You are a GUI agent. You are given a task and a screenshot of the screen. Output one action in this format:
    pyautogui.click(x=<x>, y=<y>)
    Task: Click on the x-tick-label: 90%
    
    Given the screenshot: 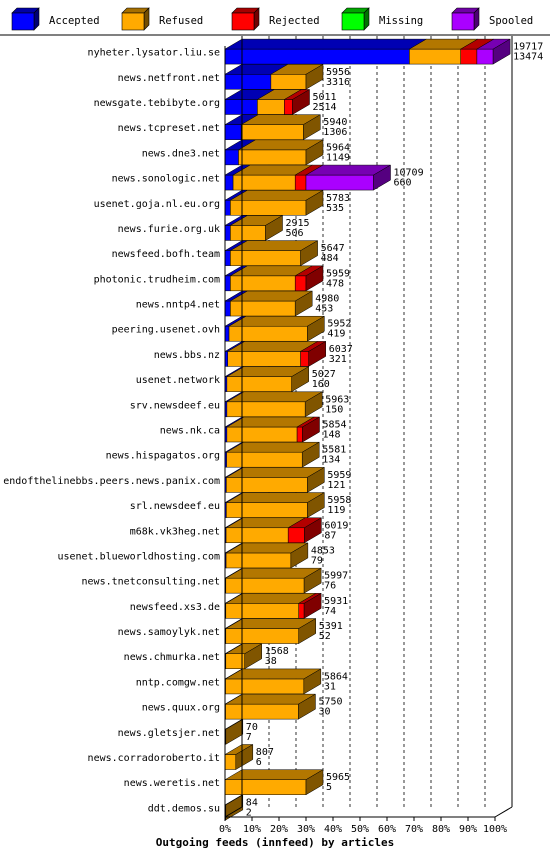 What is the action you would take?
    pyautogui.click(x=468, y=829)
    